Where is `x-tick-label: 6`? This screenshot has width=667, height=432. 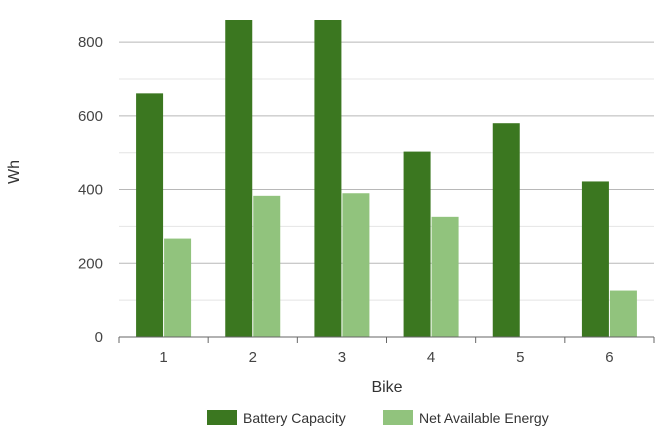 x-tick-label: 6 is located at coordinates (609, 357).